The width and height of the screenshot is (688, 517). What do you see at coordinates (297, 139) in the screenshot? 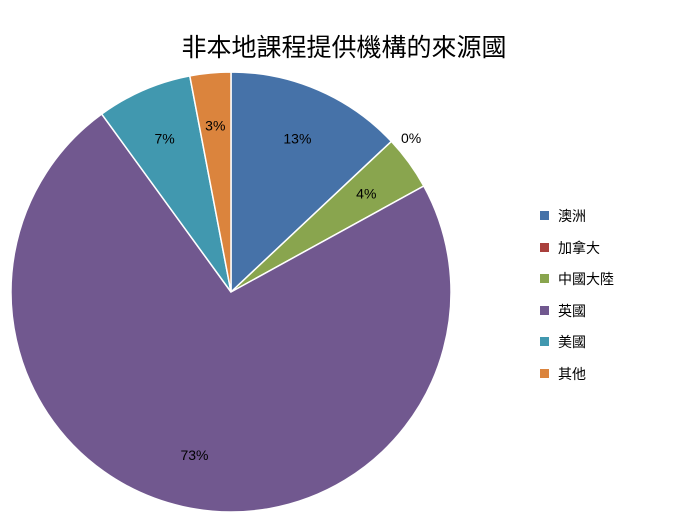
I see `pie-data-label-0: 13%` at bounding box center [297, 139].